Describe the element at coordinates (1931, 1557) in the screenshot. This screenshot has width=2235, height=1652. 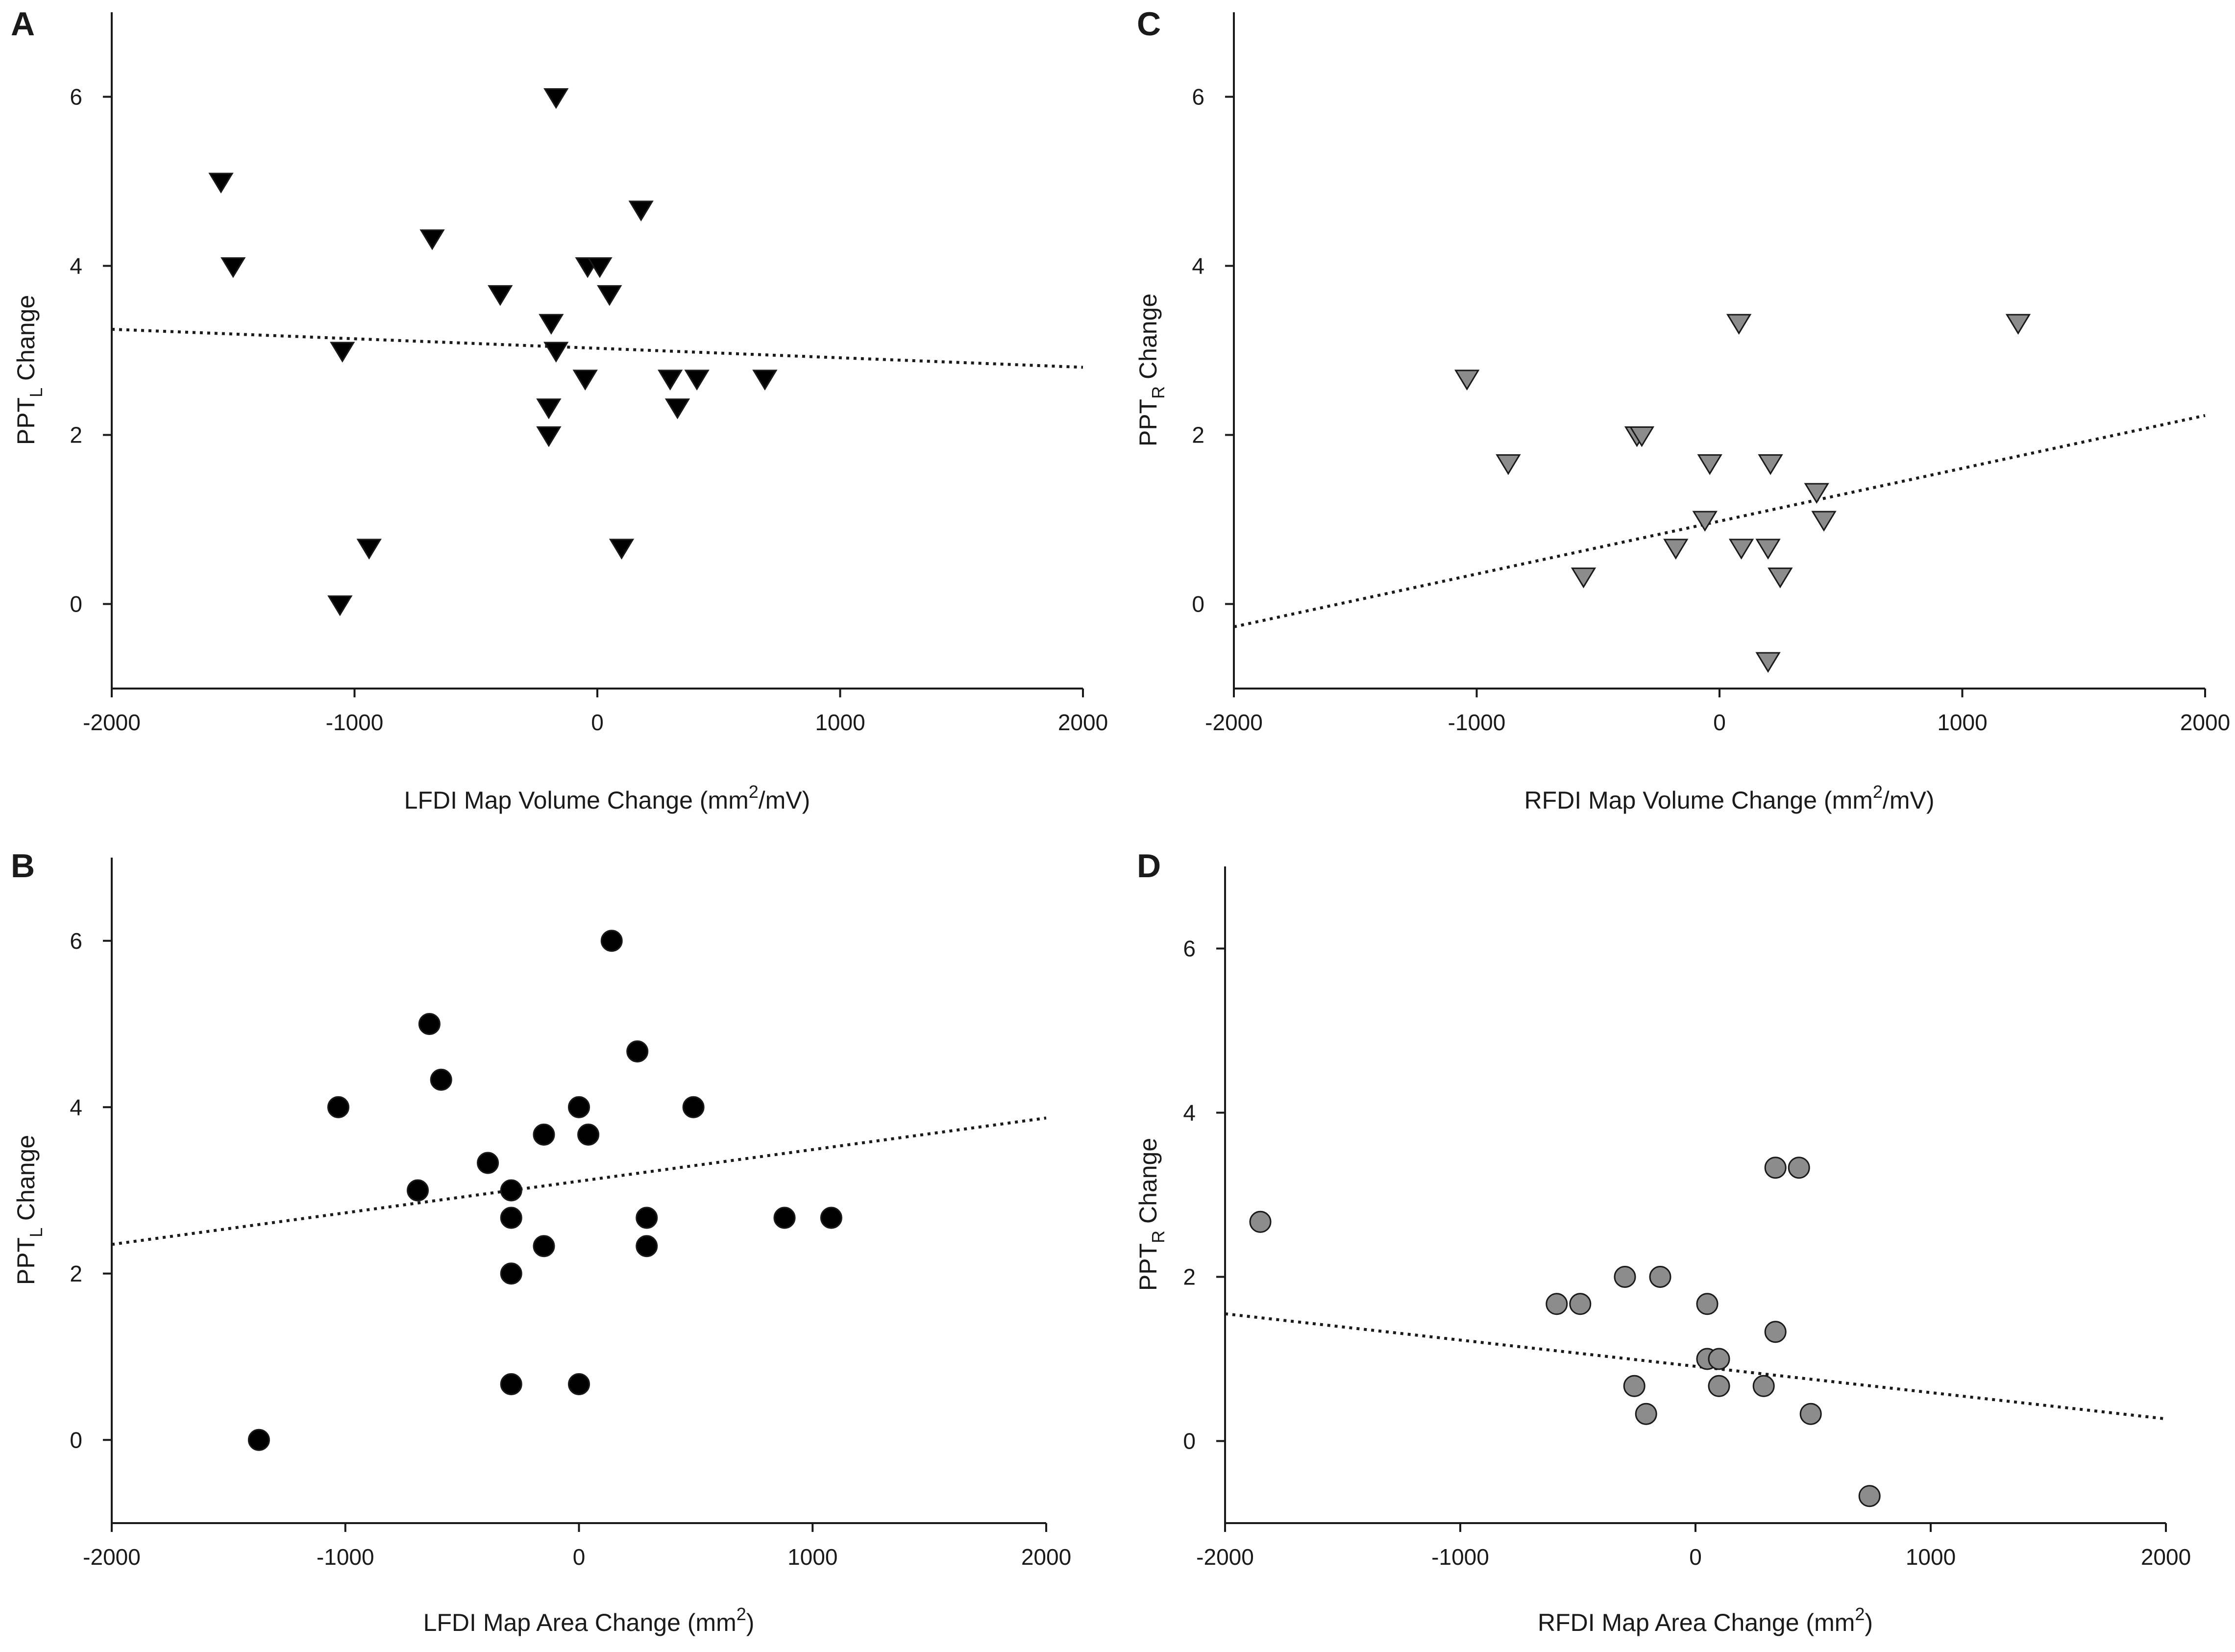
I see `panel-d-x-tick-label: 1000` at that location.